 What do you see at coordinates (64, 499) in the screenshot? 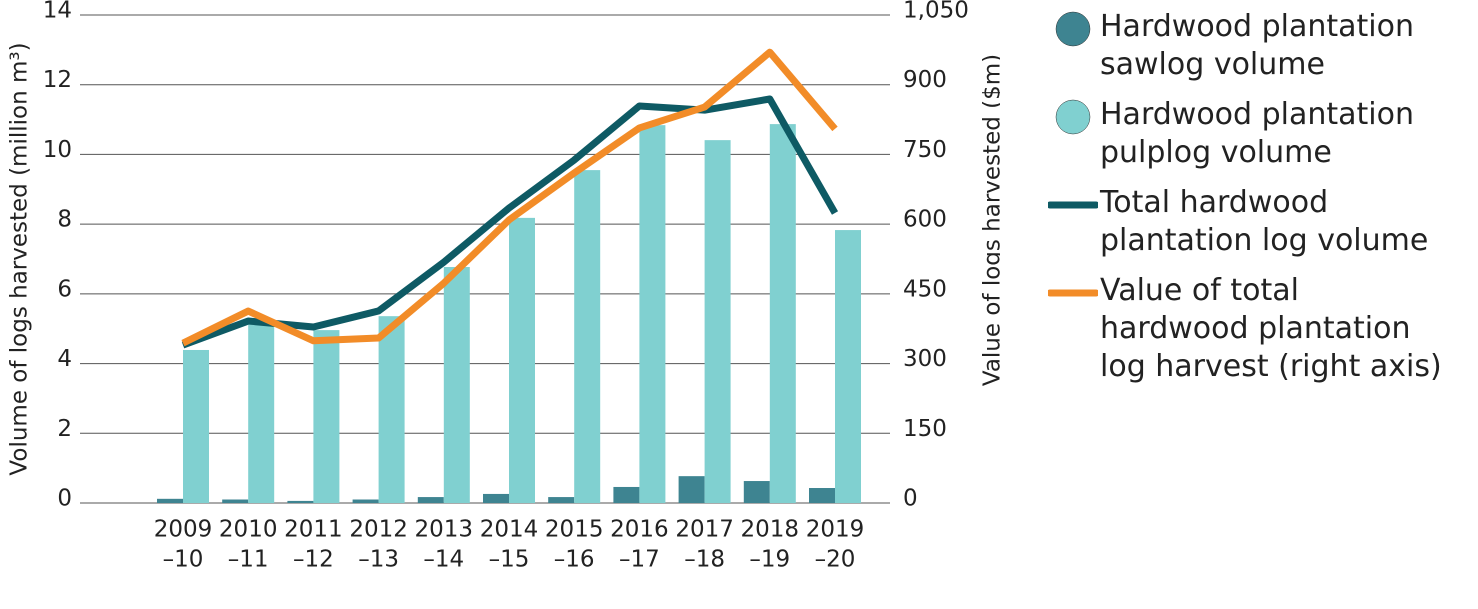
I see `y-tick-label: 0` at bounding box center [64, 499].